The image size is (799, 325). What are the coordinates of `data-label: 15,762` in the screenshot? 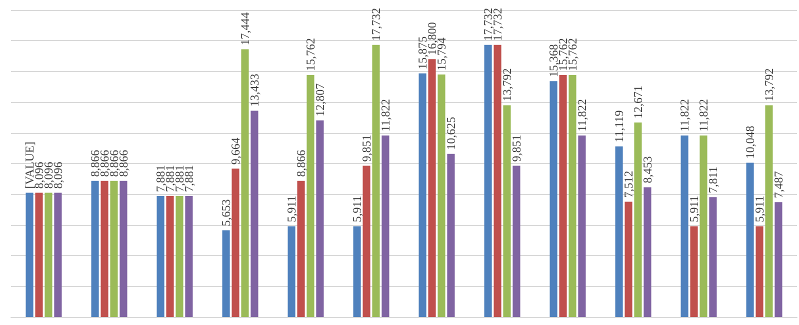 It's located at (310, 55).